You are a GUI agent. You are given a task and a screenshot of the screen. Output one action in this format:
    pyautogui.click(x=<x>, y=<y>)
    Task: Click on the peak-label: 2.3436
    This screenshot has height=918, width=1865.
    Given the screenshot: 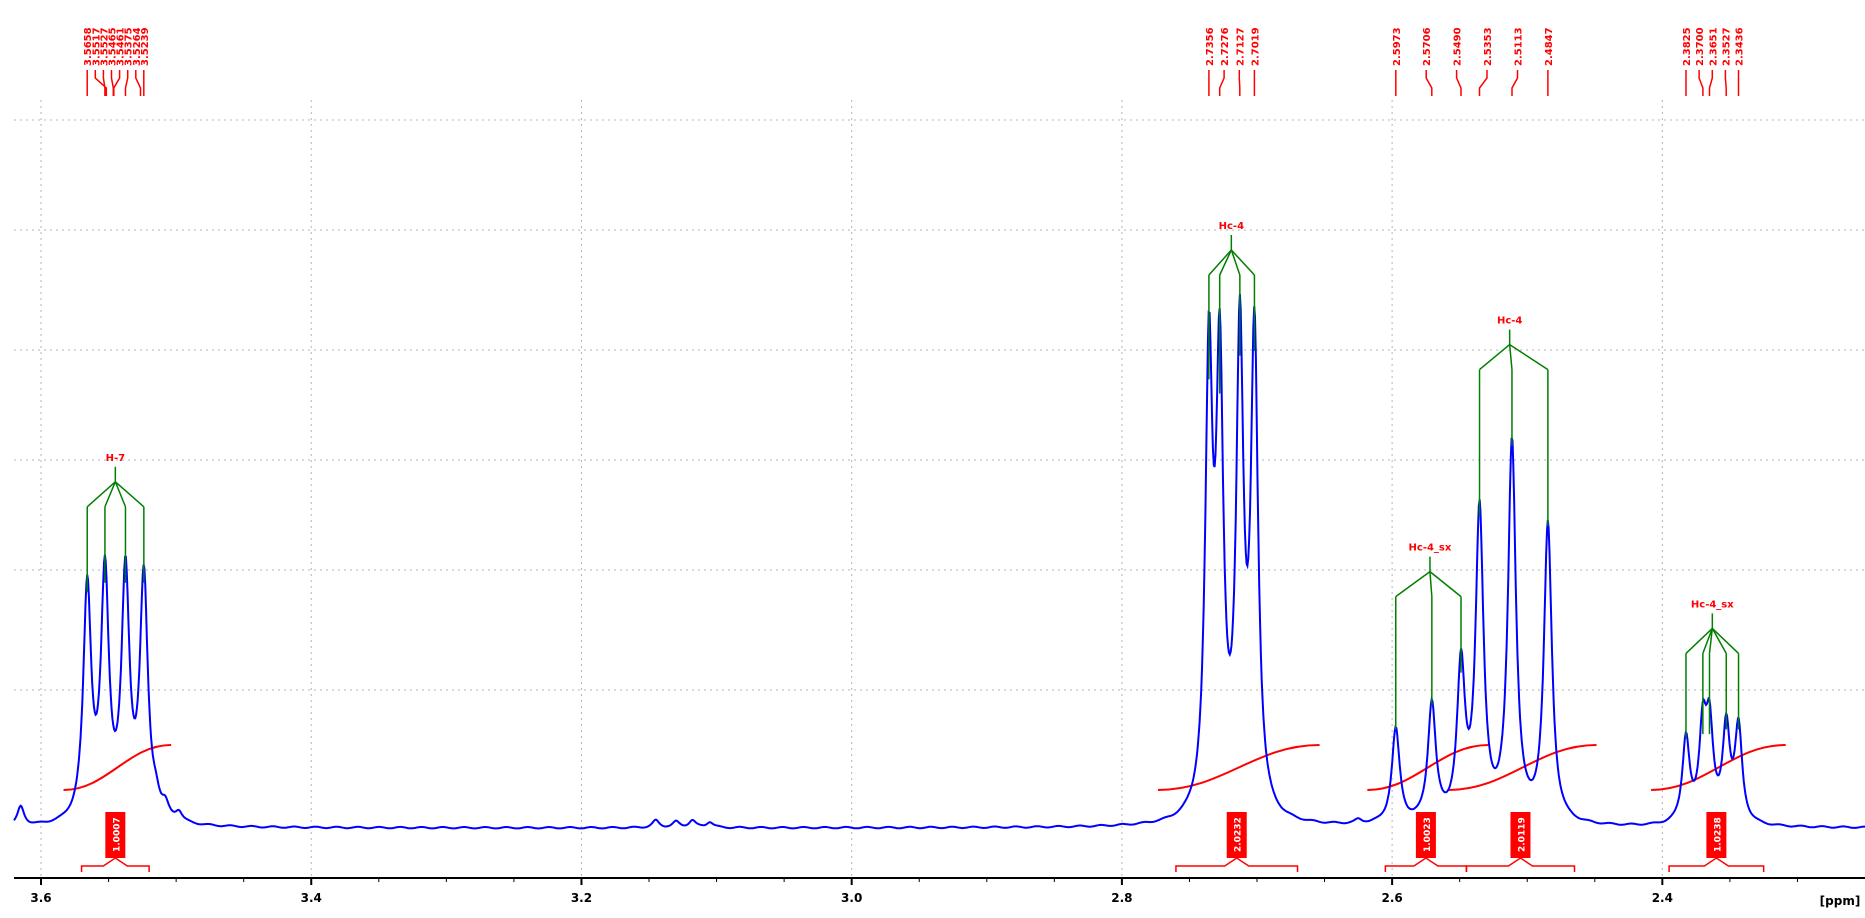 What is the action you would take?
    pyautogui.click(x=1740, y=46)
    